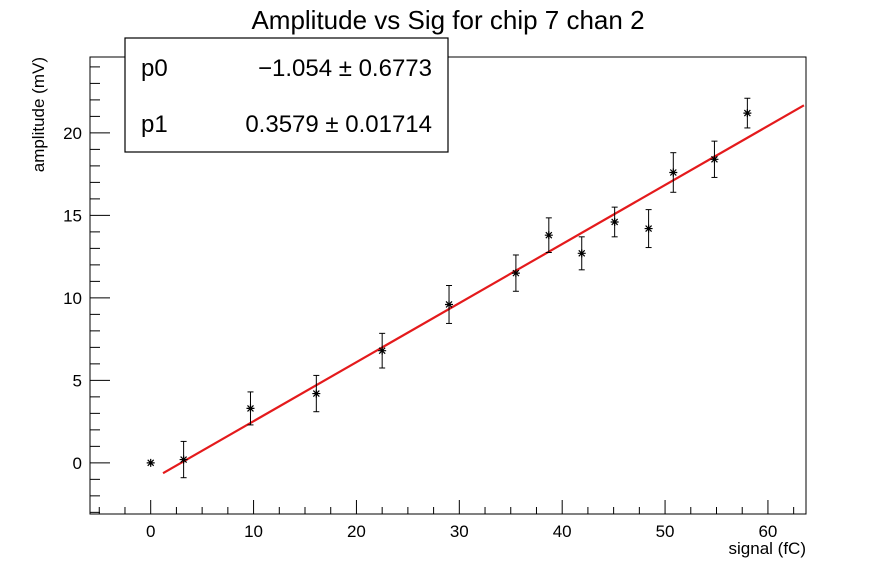 This screenshot has width=896, height=572. I want to click on stats-param-name: p1, so click(154, 124).